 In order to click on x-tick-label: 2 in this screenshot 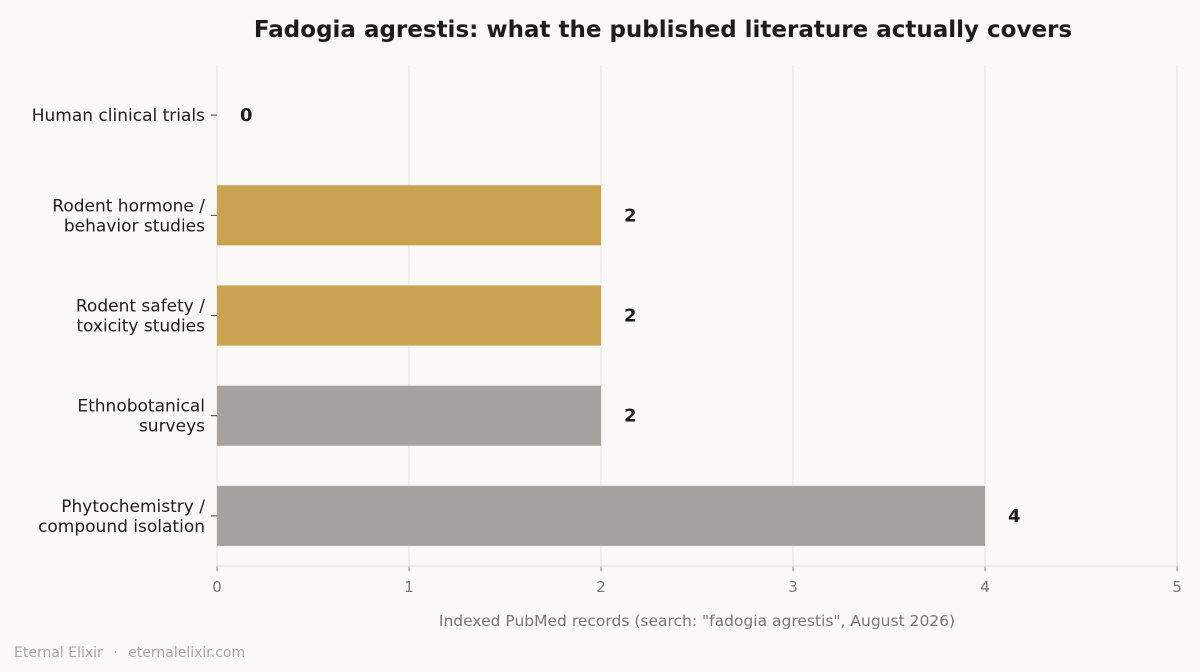, I will do `click(601, 587)`.